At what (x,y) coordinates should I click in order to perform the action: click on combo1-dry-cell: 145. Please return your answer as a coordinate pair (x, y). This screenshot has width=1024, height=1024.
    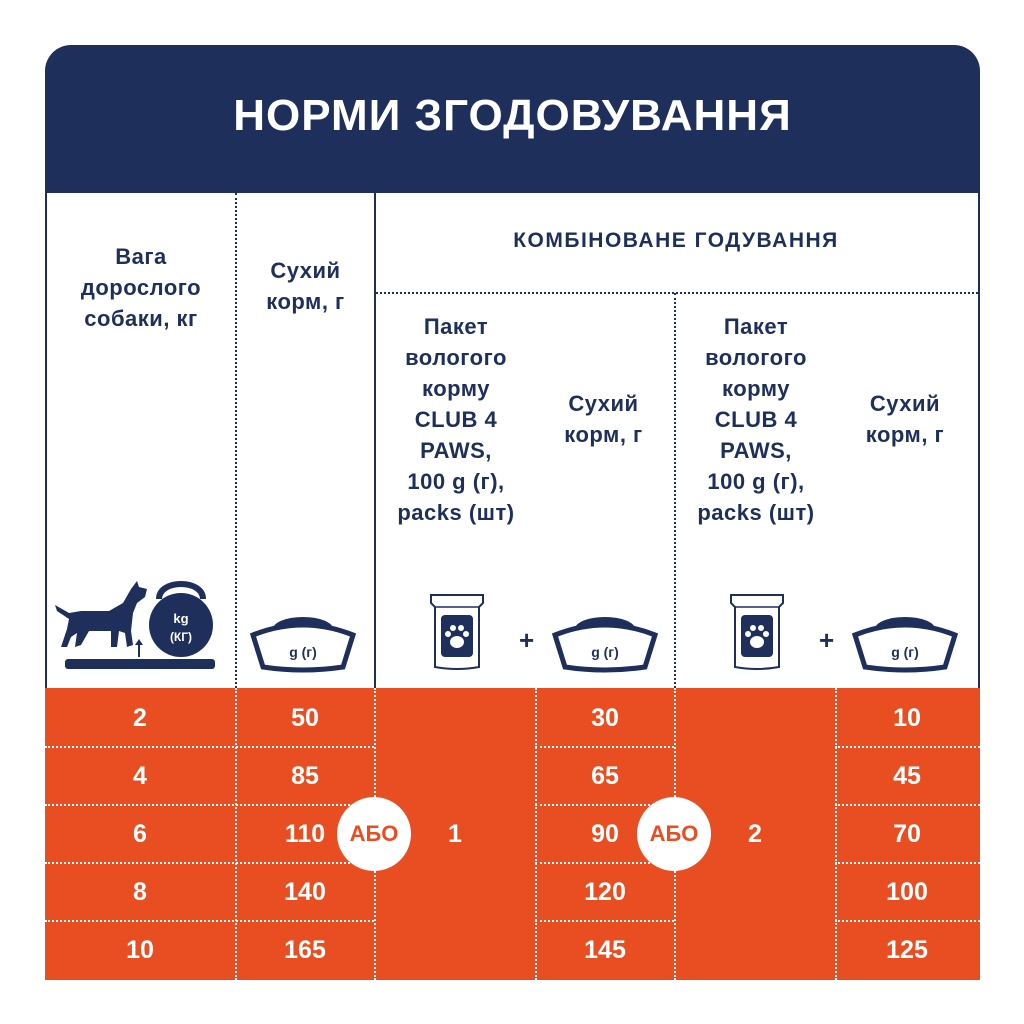
    Looking at the image, I should click on (605, 950).